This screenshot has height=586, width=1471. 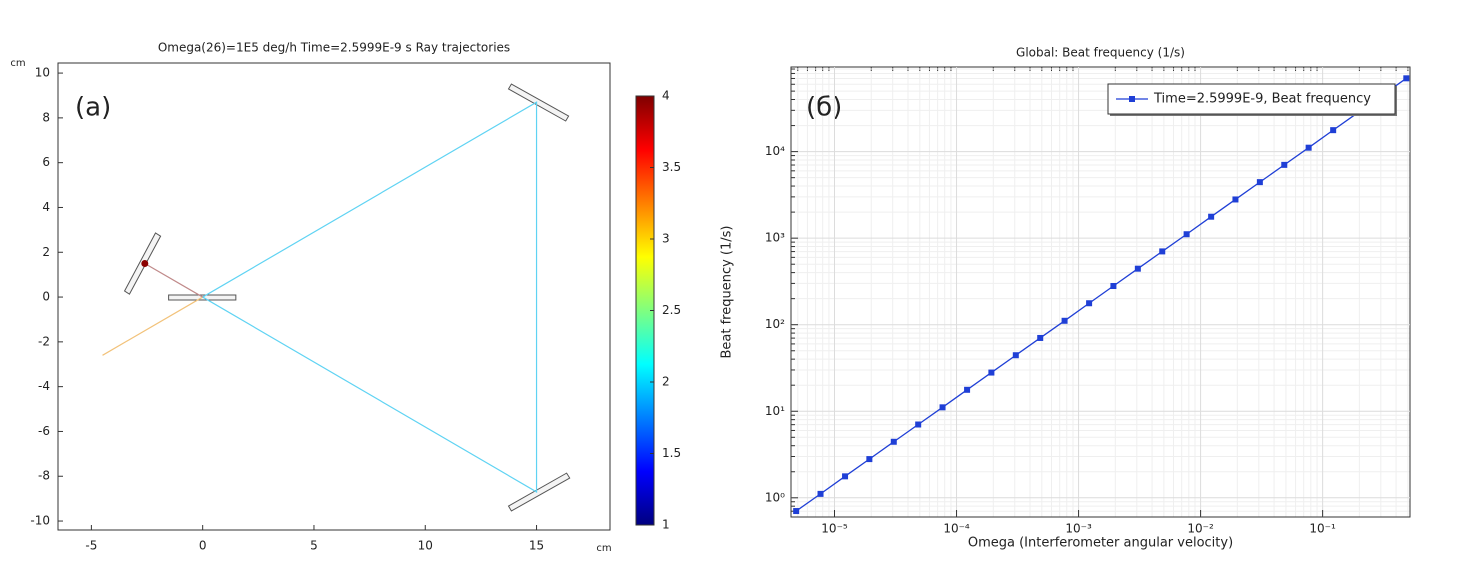 I want to click on chart-title: Global: Beat frequency (1/s), so click(x=1100, y=53).